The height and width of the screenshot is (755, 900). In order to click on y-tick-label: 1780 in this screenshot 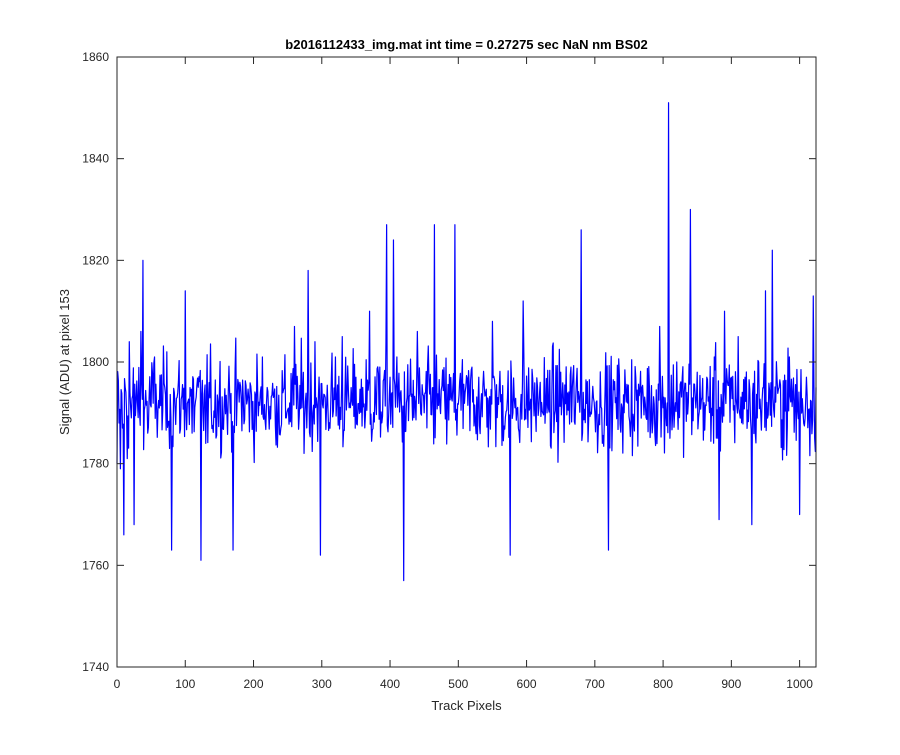, I will do `click(95, 464)`.